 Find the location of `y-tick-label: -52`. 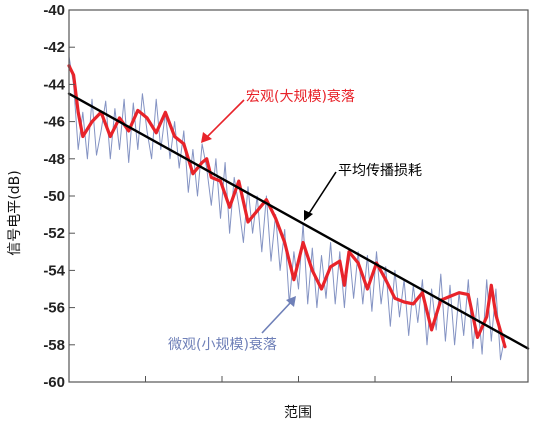

y-tick-label: -52 is located at coordinates (54, 233).